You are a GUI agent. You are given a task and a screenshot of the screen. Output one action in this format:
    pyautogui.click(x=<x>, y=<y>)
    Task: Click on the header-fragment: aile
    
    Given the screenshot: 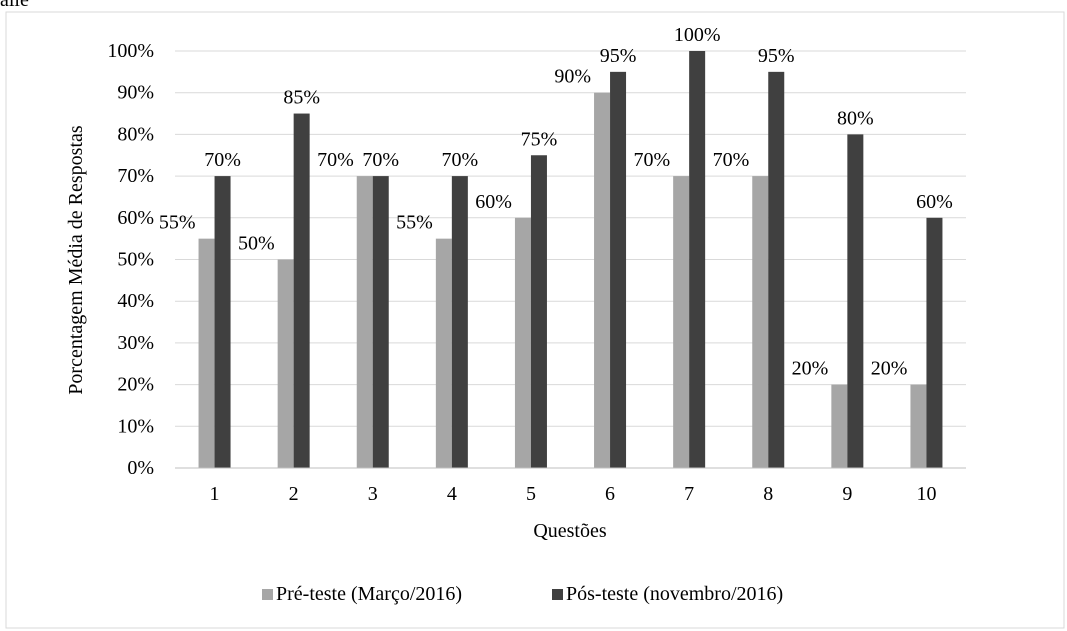 What is the action you would take?
    pyautogui.click(x=14, y=5)
    